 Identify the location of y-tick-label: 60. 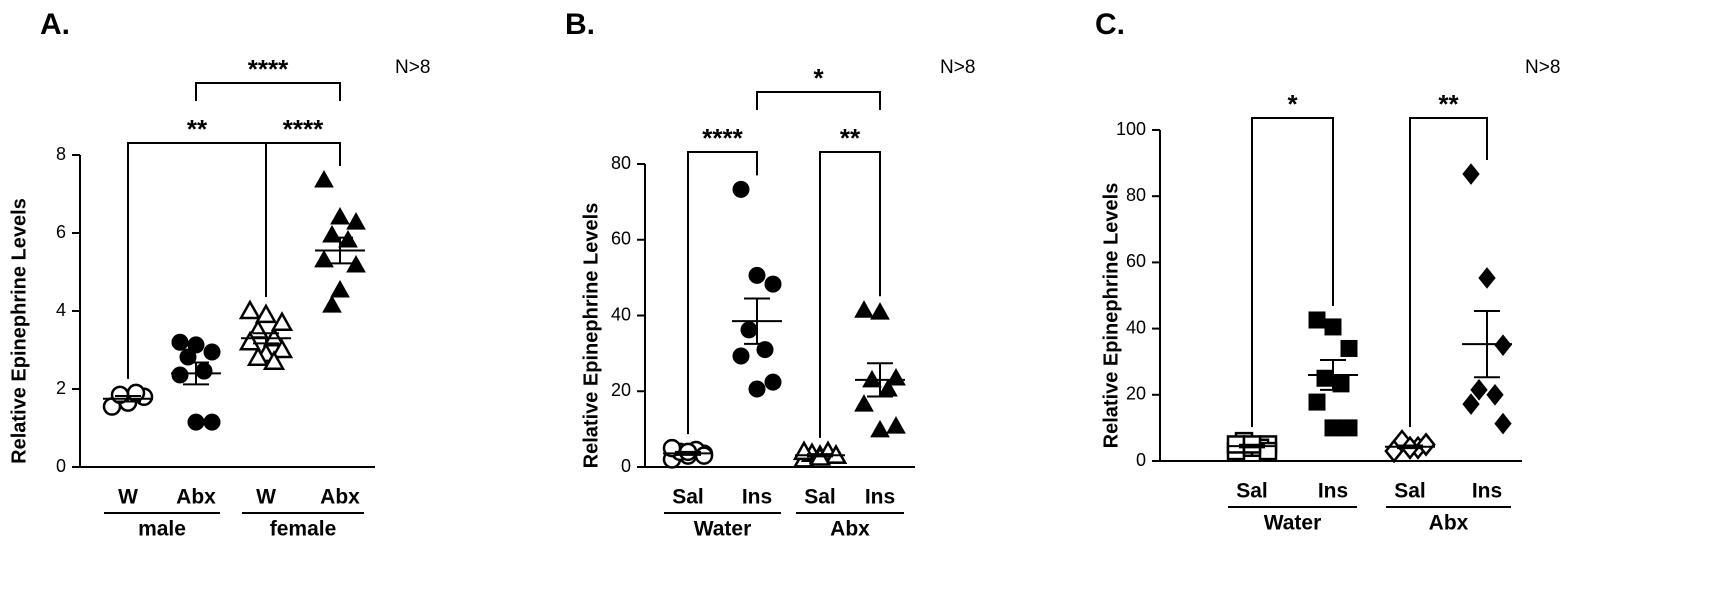
(1136, 261).